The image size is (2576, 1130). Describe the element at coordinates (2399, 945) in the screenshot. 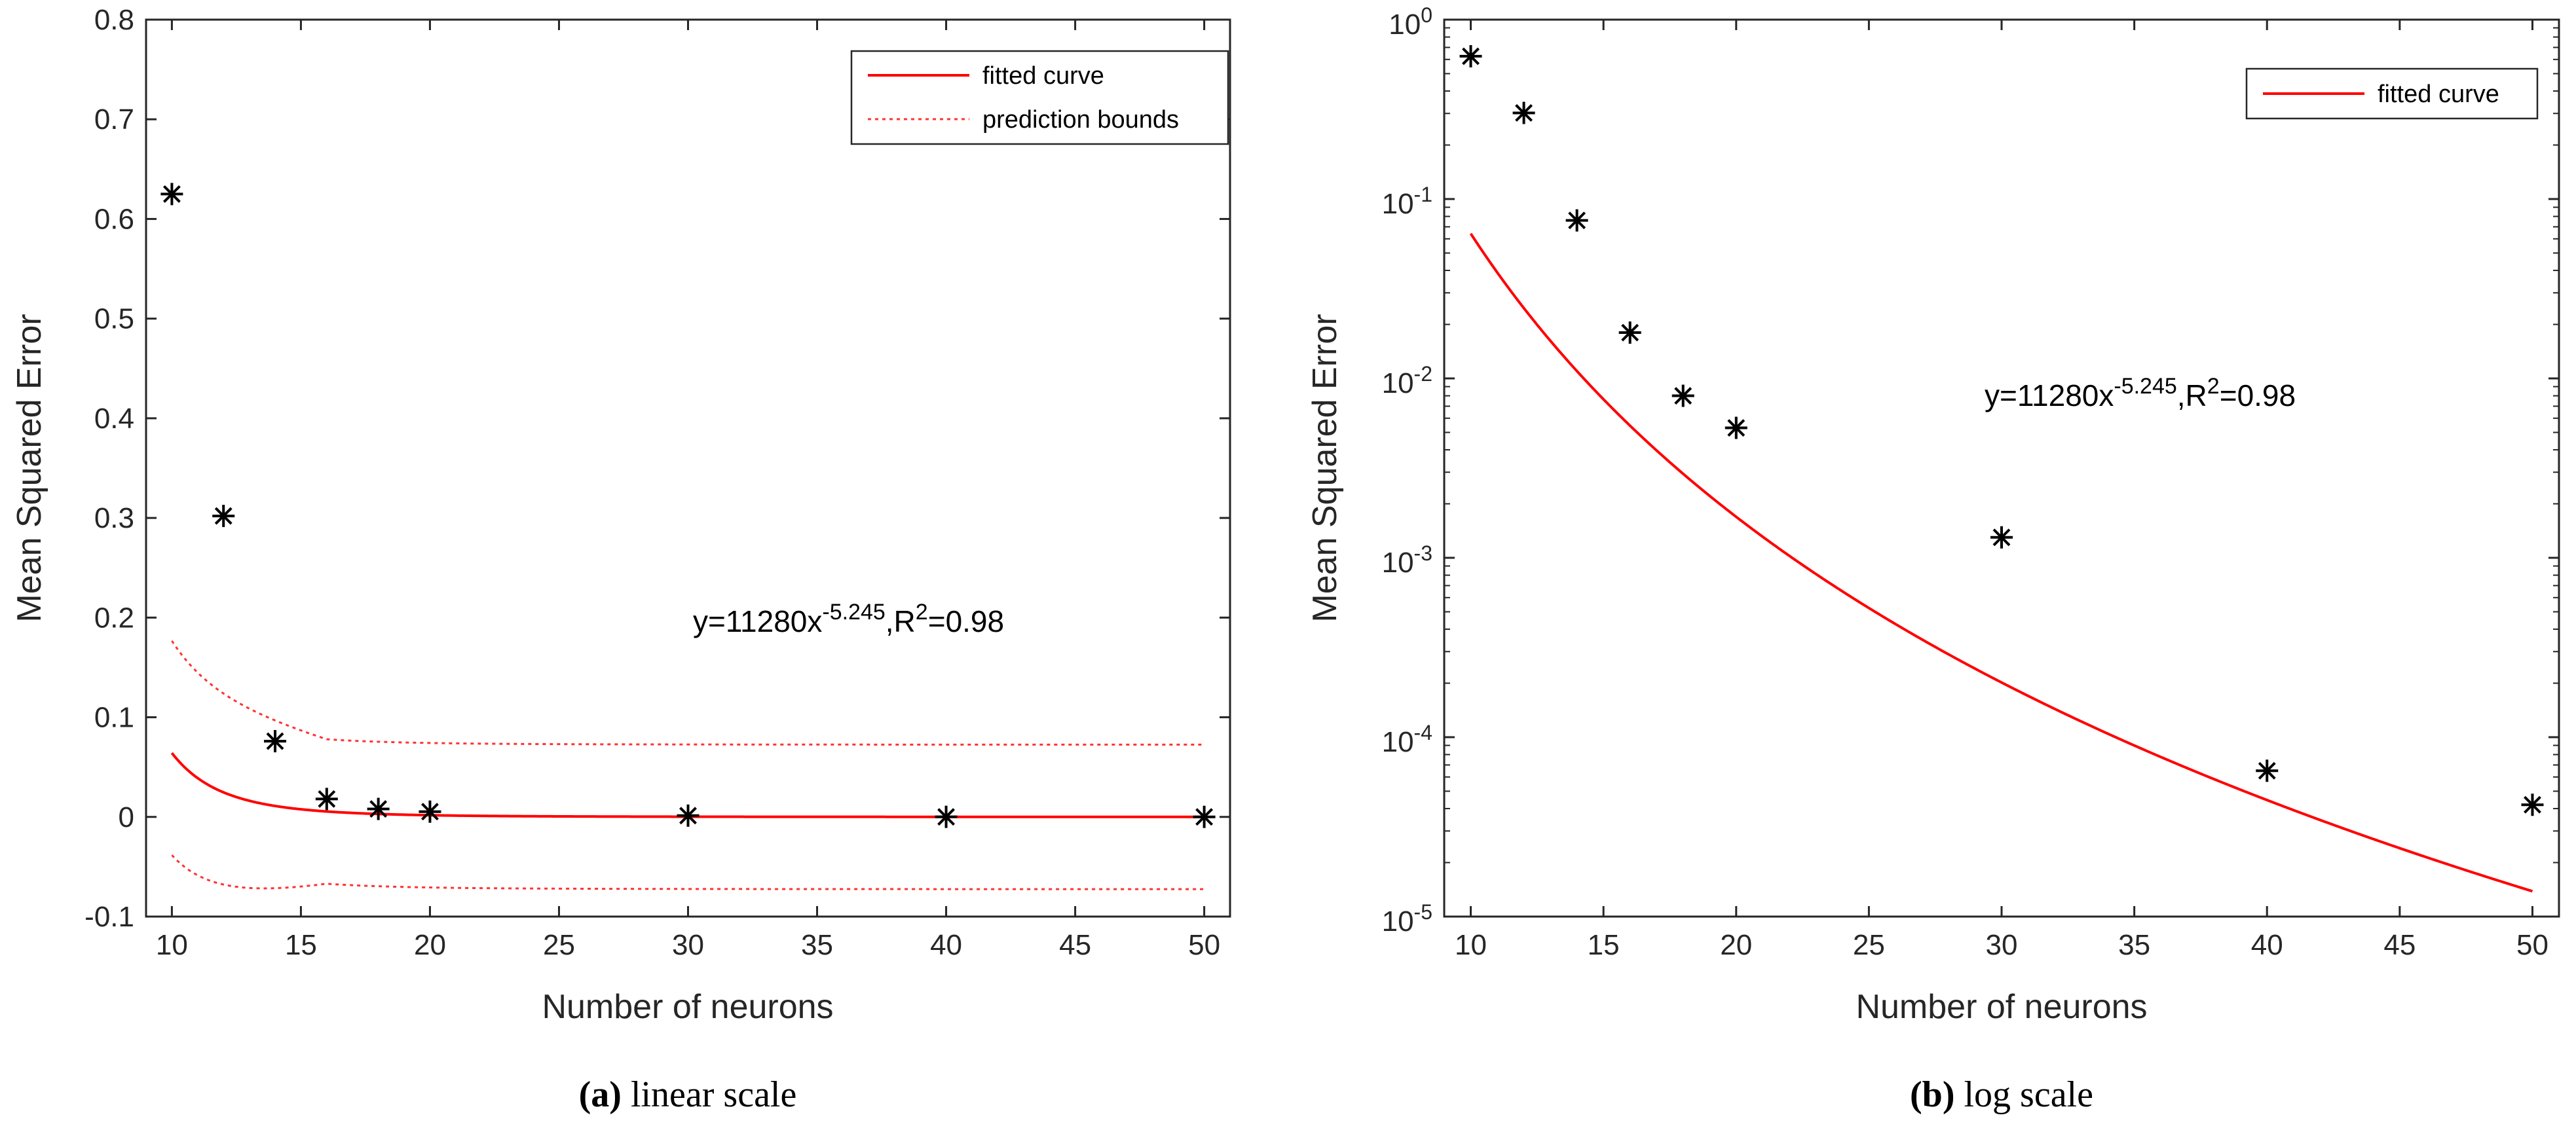

I see `x-tick-label-b: 45` at that location.